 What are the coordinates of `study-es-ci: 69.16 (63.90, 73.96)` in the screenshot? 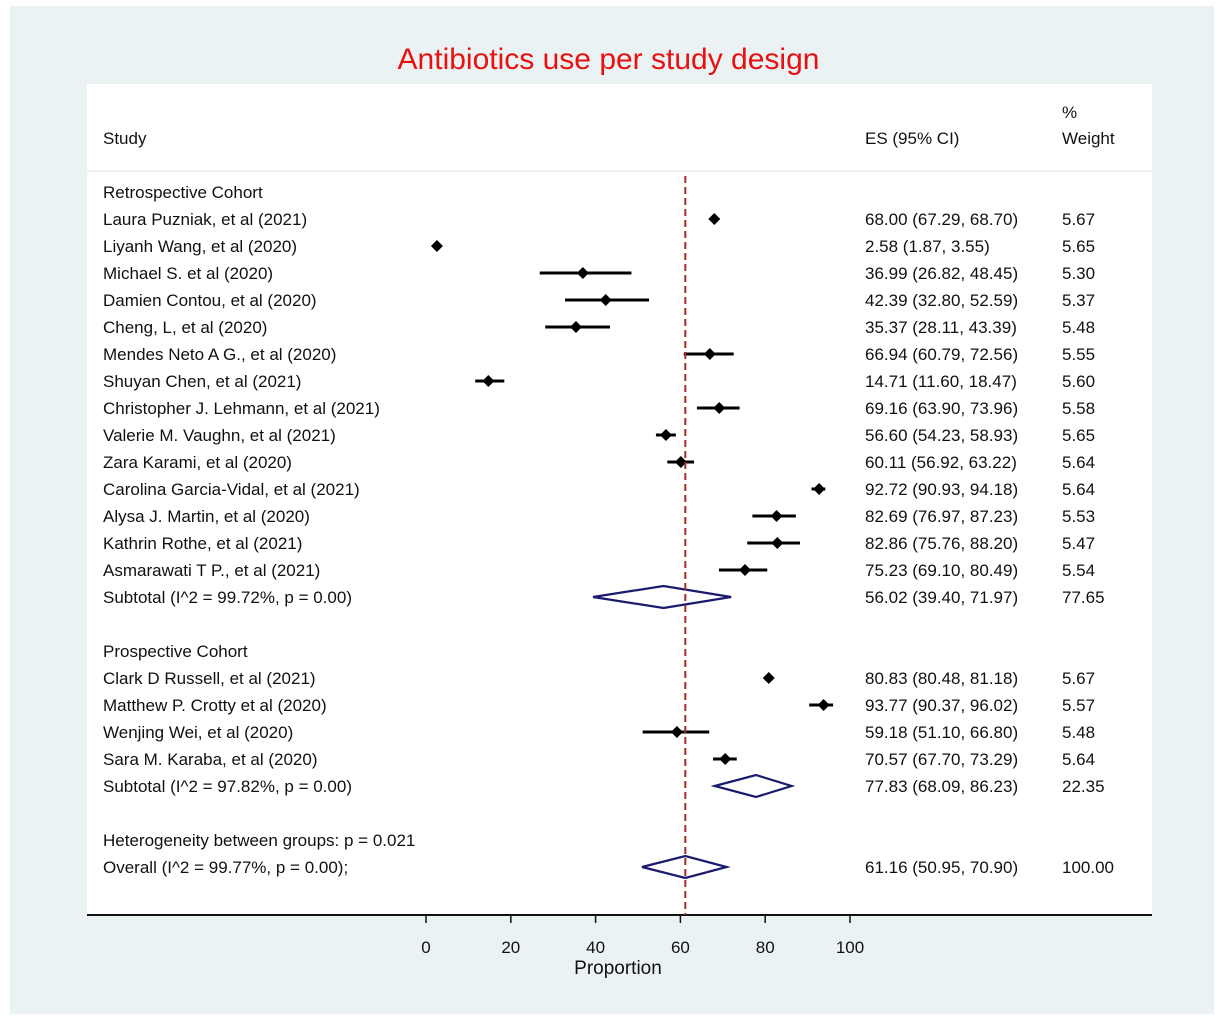 It's located at (941, 408).